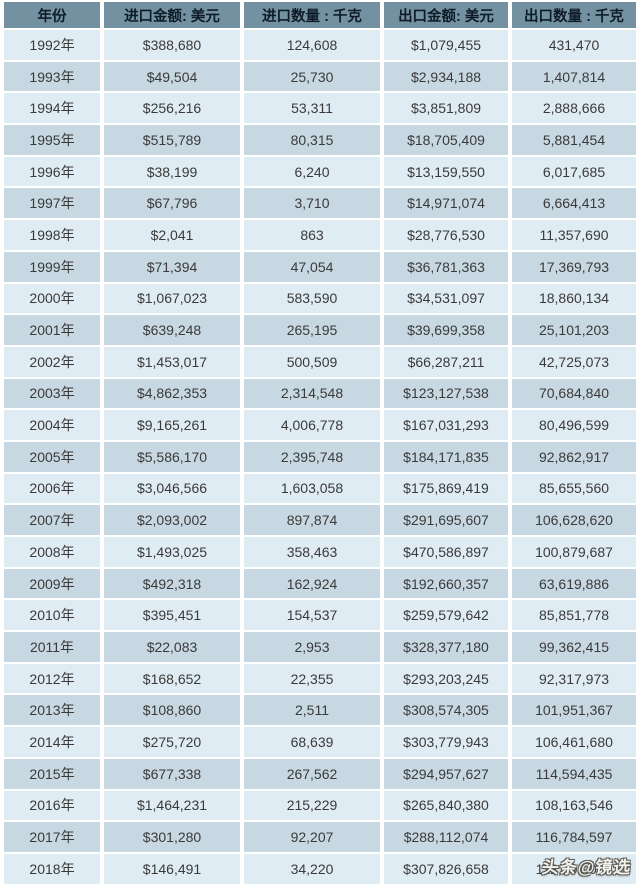  What do you see at coordinates (446, 393) in the screenshot?
I see `value-cell: $123,127,538` at bounding box center [446, 393].